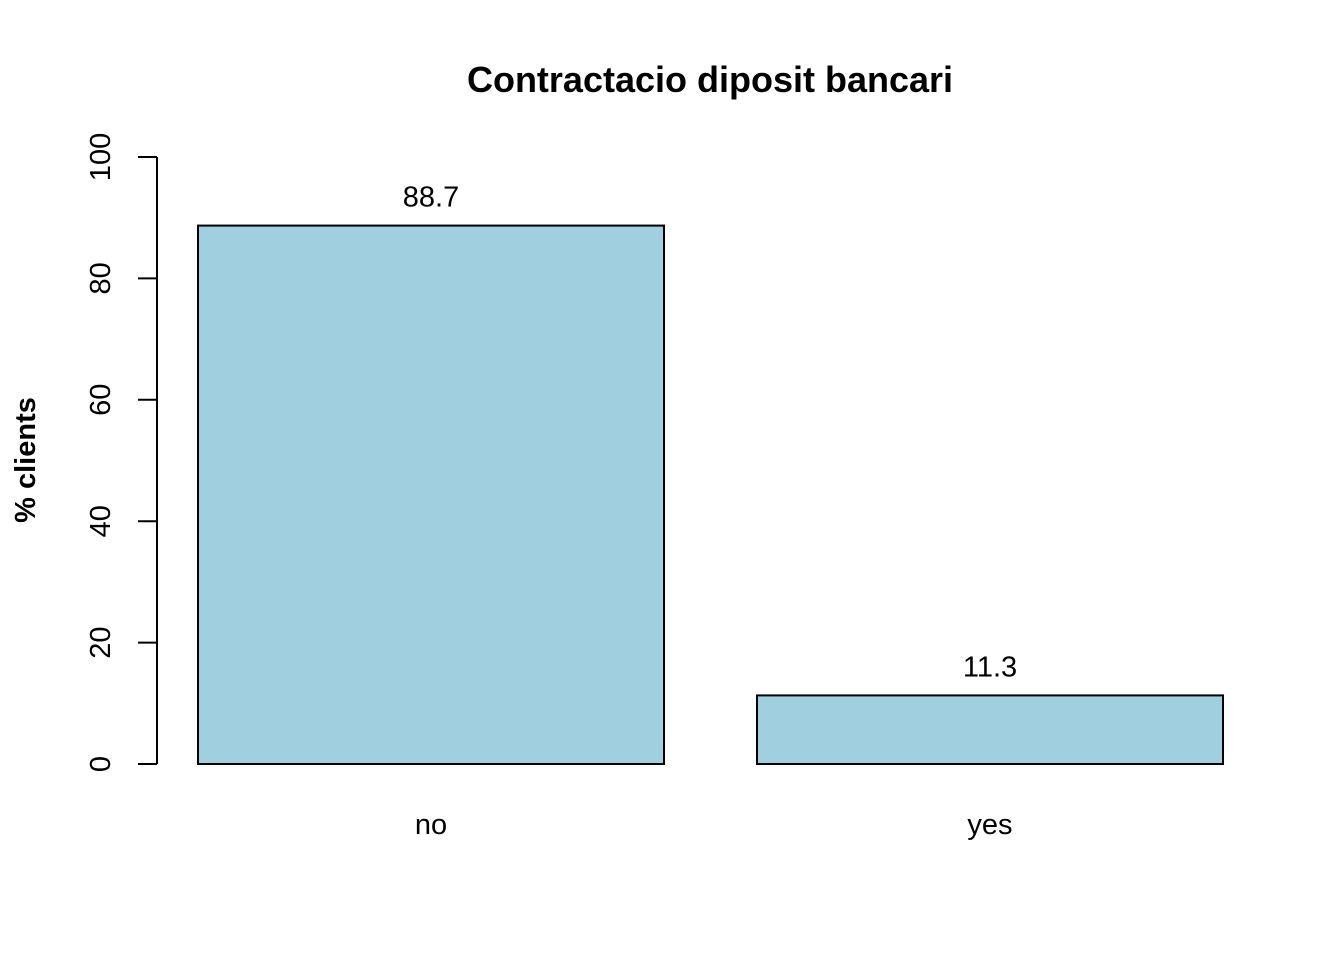  Describe the element at coordinates (714, 825) in the screenshot. I see `x-axis-labels: no yes` at that location.